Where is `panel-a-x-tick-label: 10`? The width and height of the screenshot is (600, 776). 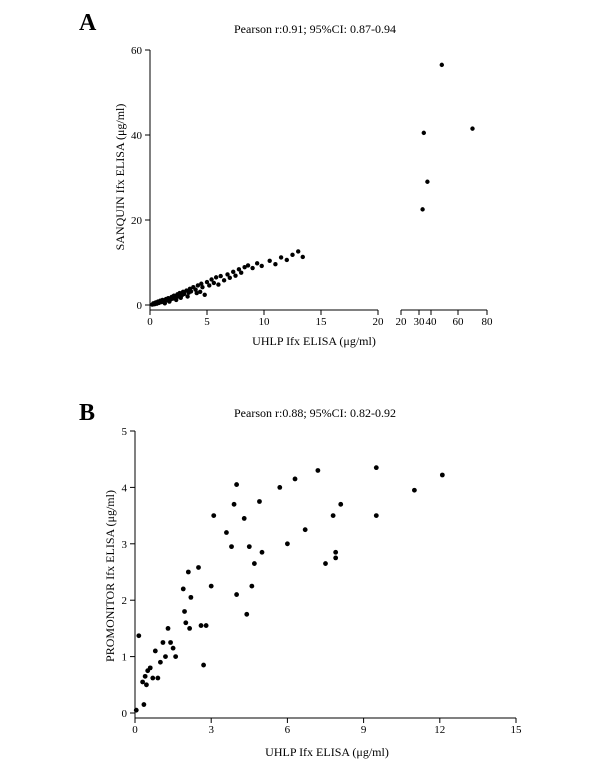
panel-a-x-tick-label: 10 is located at coordinates (265, 322).